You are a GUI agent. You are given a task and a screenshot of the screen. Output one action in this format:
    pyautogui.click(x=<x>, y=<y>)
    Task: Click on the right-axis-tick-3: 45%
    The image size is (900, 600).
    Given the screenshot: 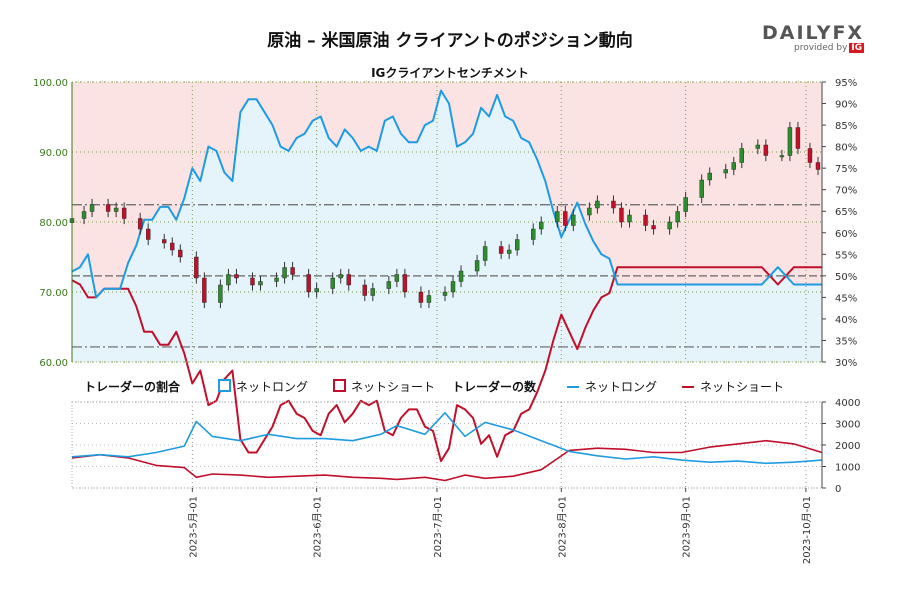 What is the action you would take?
    pyautogui.click(x=846, y=298)
    